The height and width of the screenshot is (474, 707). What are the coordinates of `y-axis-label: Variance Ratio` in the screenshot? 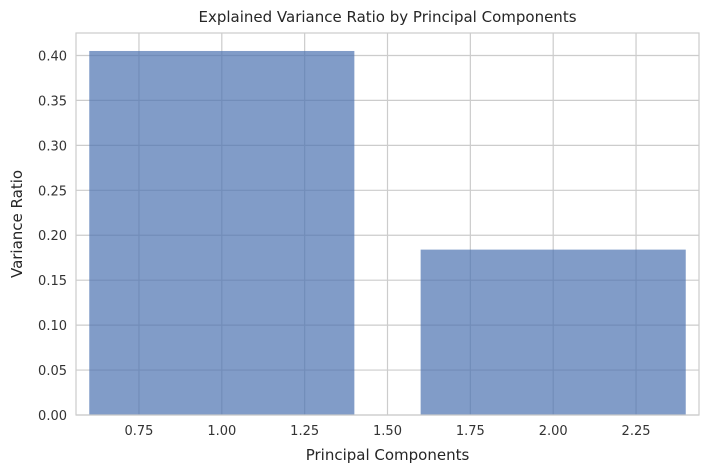 It's located at (17, 224).